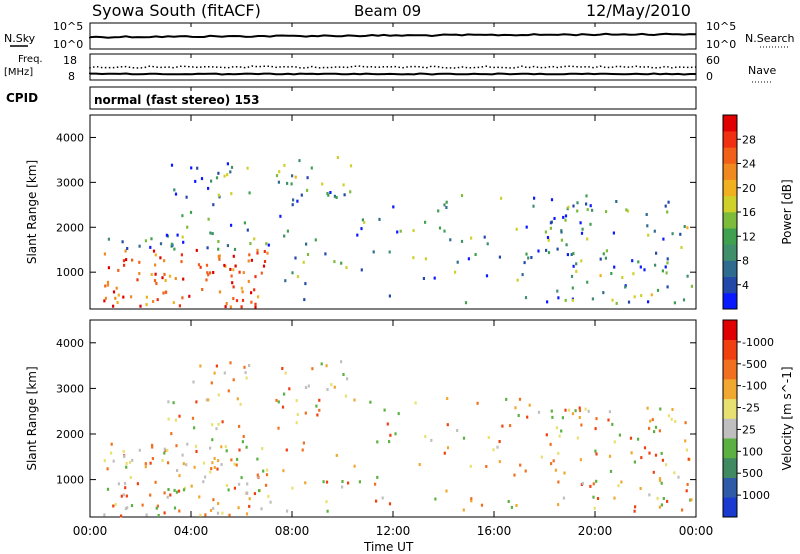 Image resolution: width=800 pixels, height=554 pixels. Describe the element at coordinates (70, 480) in the screenshot. I see `y-tick-label: 1000` at that location.